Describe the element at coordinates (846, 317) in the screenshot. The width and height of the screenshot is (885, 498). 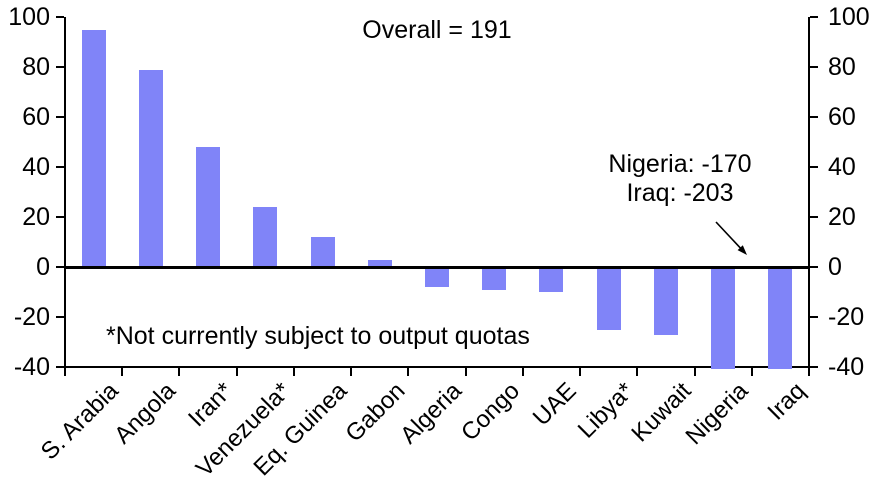
I see `y-tick-label-right: -20` at that location.